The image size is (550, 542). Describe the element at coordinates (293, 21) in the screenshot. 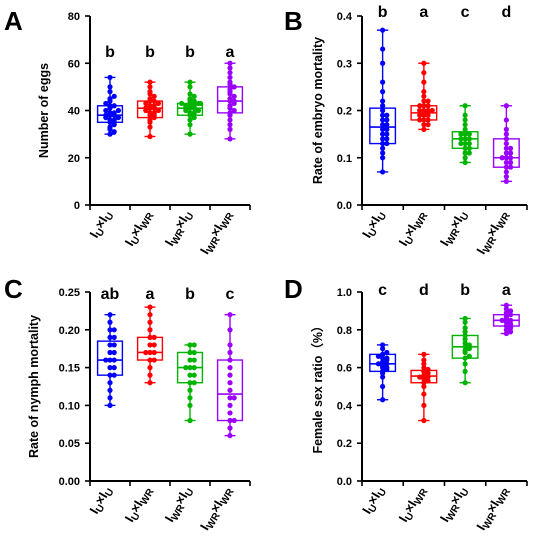

I see `panel-letter: B` at that location.